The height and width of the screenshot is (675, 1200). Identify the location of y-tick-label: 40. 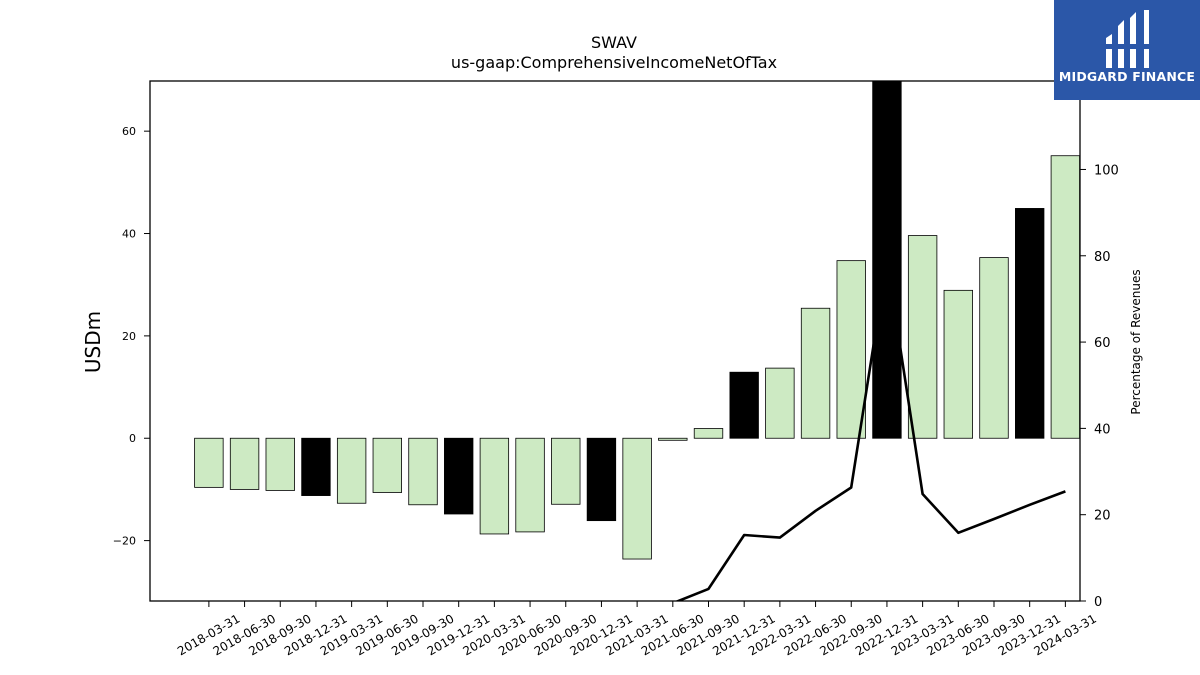
(129, 234).